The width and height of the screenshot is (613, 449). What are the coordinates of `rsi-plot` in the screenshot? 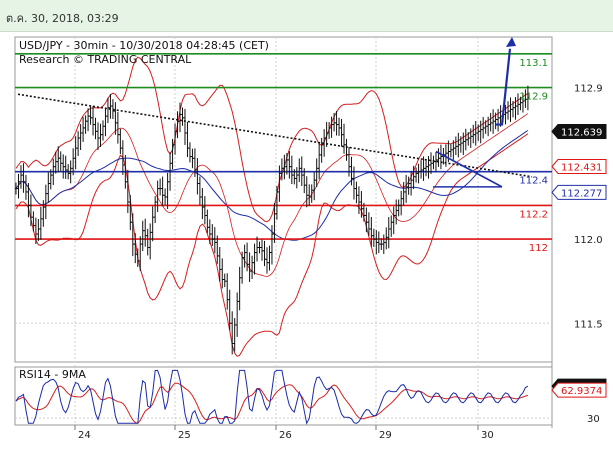 It's located at (272, 397).